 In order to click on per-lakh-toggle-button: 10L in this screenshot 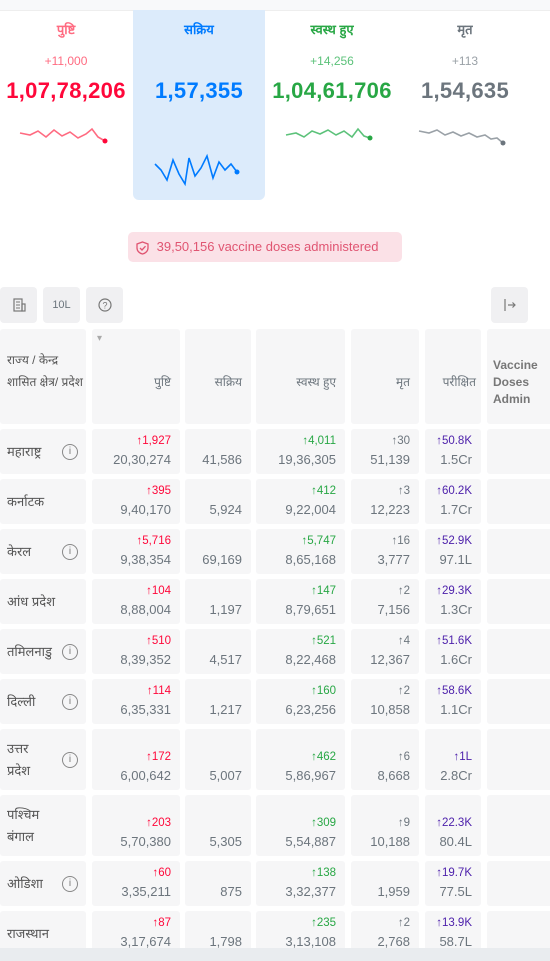, I will do `click(61, 305)`.